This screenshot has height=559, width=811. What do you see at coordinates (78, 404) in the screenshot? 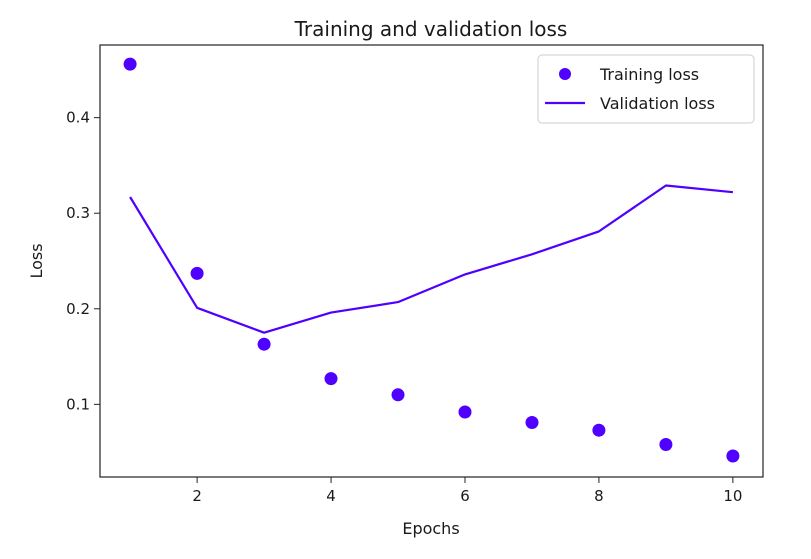
I see `y-tick-label: 0.1` at bounding box center [78, 404].